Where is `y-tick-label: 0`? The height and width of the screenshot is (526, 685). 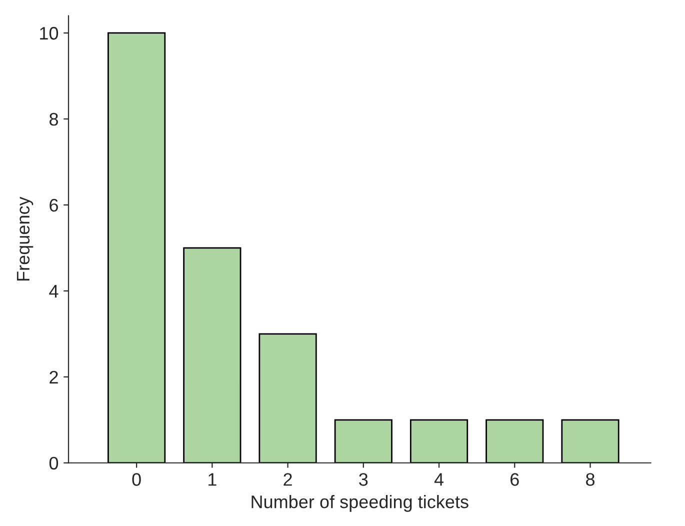
y-tick-label: 0 is located at coordinates (53, 463).